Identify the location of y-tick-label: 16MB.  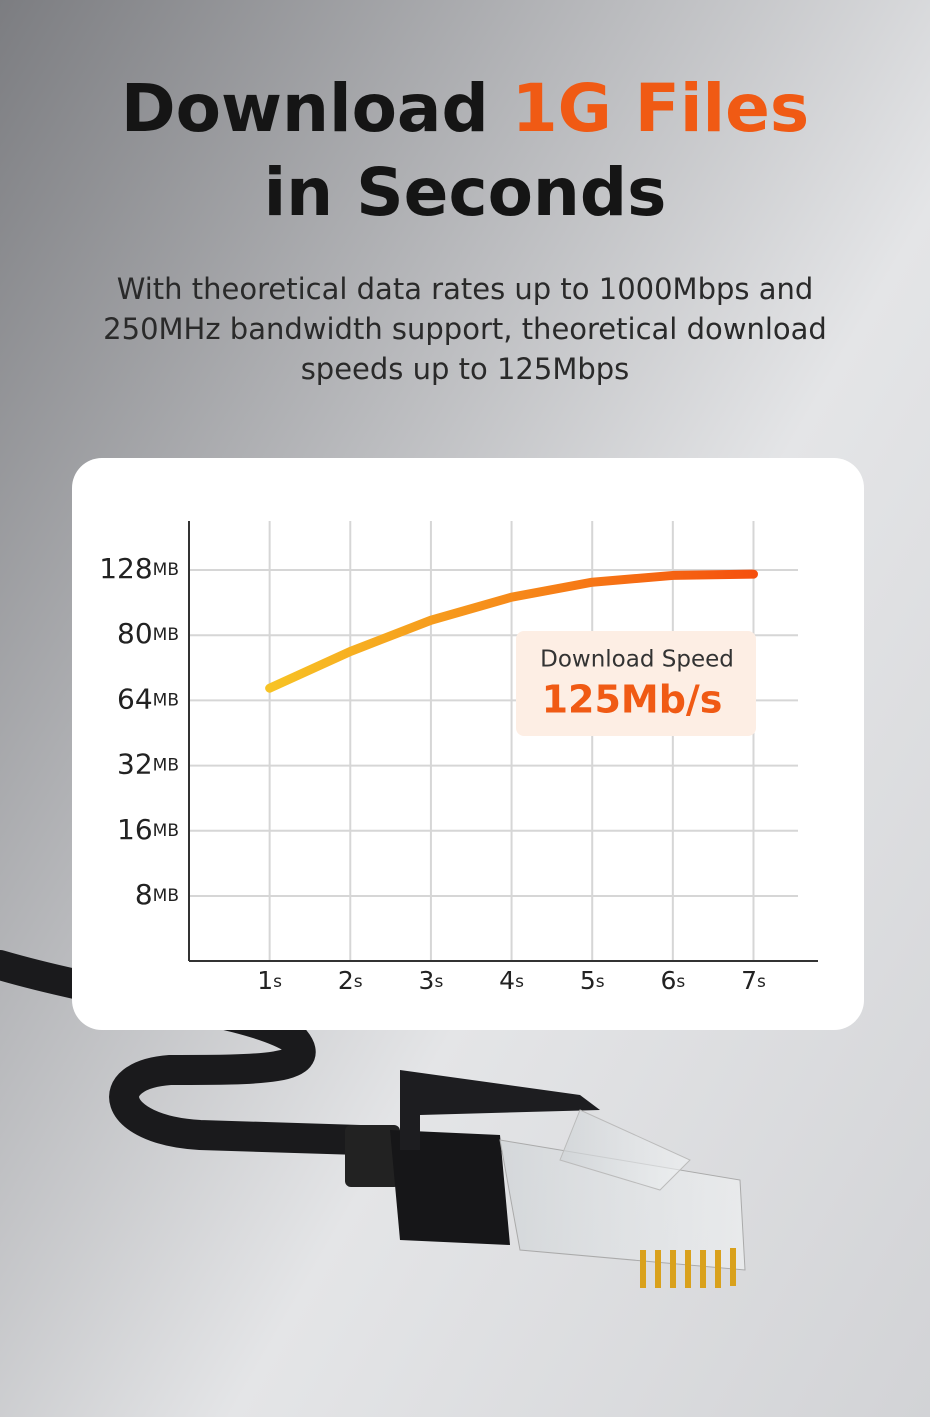
(148, 829).